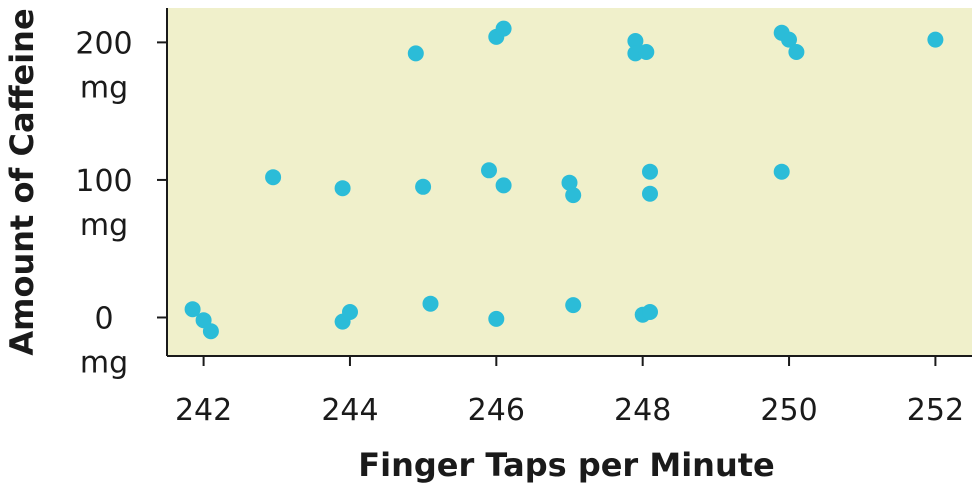  Describe the element at coordinates (935, 410) in the screenshot. I see `x-tick-label: 252` at that location.